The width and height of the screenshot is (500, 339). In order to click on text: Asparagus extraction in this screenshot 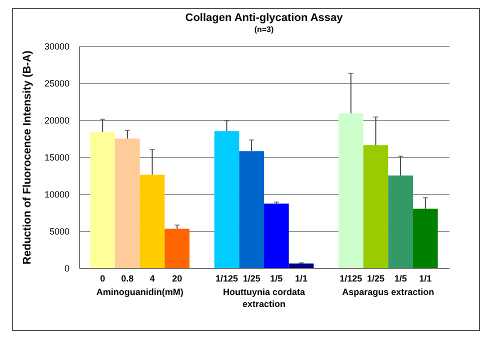, I will do `click(388, 292)`.